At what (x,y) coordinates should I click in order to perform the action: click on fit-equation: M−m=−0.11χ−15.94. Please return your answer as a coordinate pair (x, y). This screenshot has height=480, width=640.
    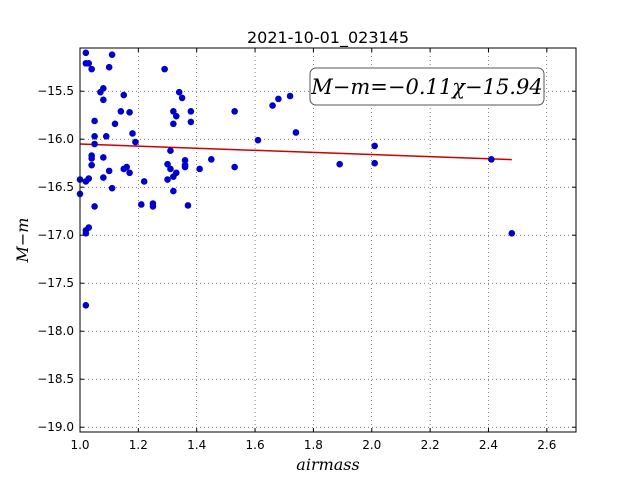
    Looking at the image, I should click on (426, 87).